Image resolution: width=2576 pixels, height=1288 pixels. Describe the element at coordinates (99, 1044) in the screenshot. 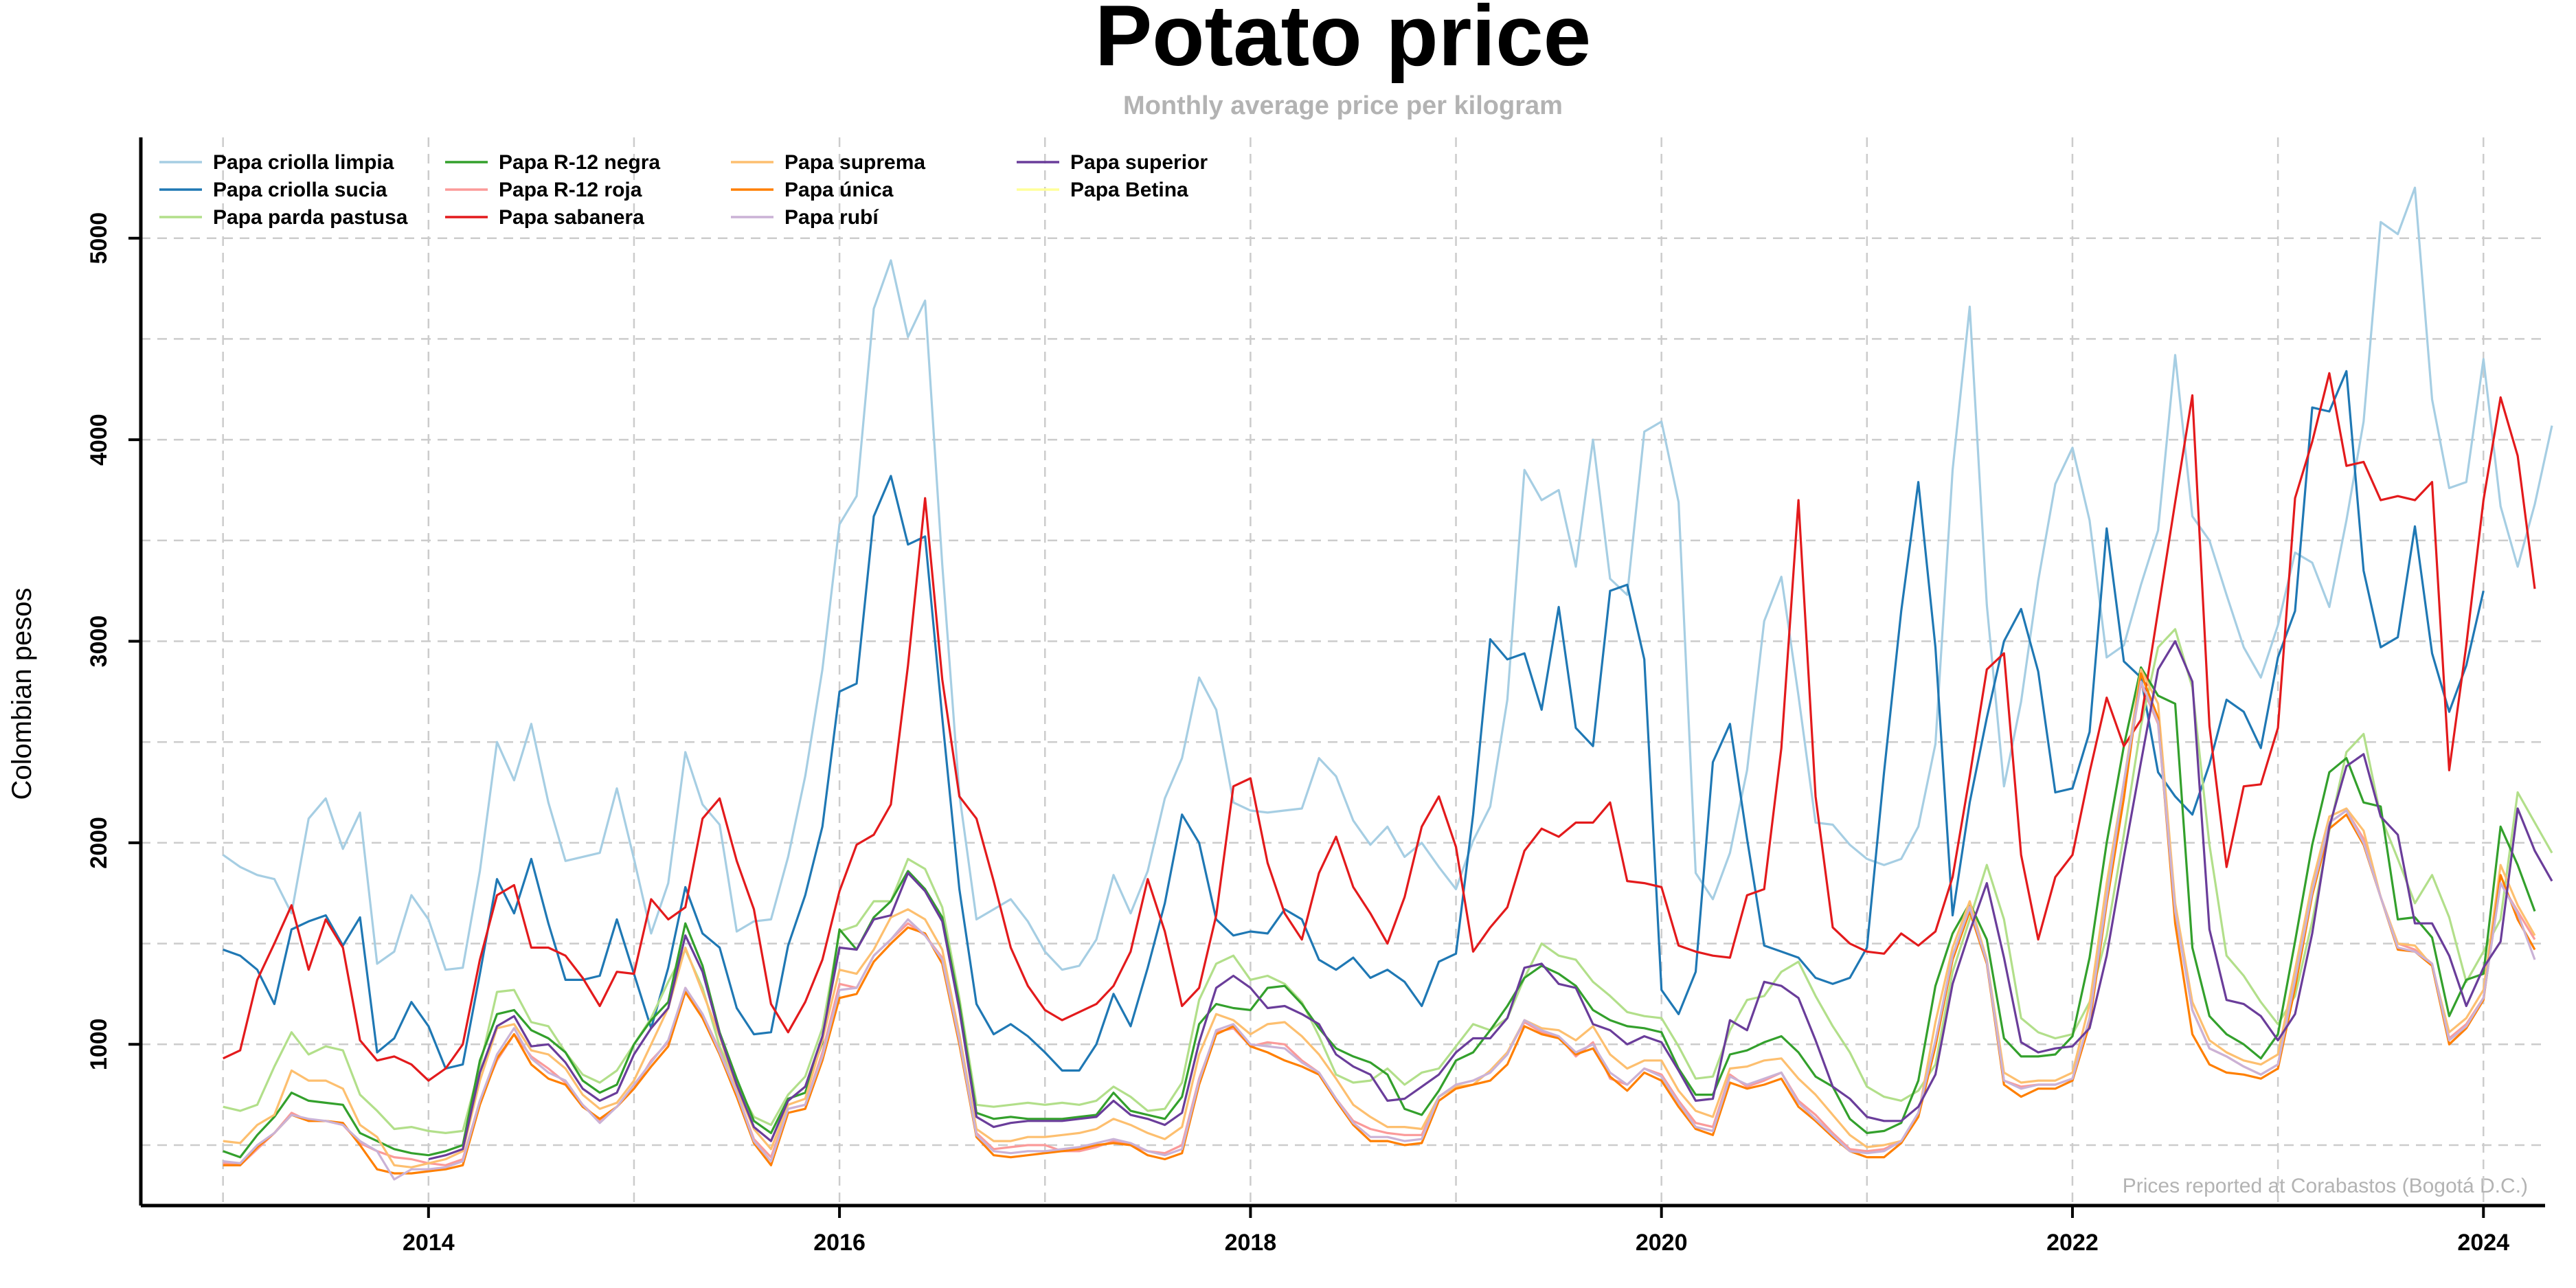

I see `y-tick-label: 1000` at that location.